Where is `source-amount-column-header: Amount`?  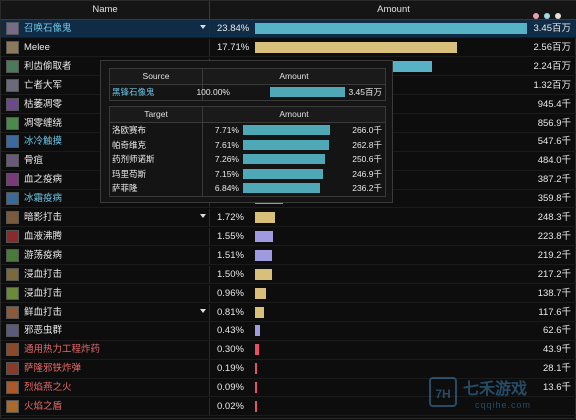 source-amount-column-header: Amount is located at coordinates (294, 76).